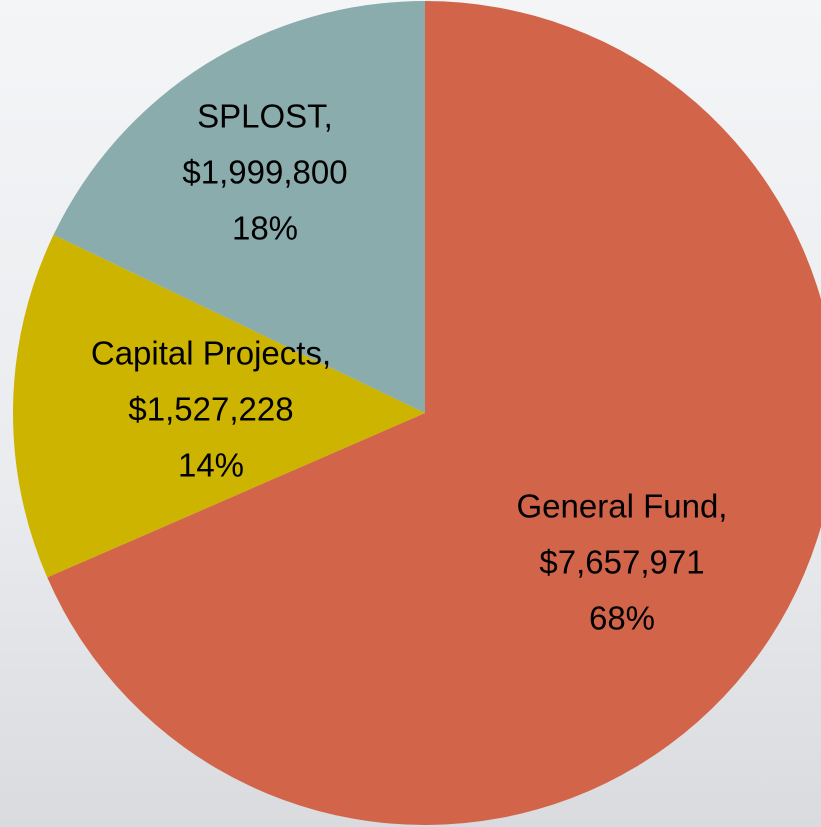 The image size is (821, 827). Describe the element at coordinates (622, 618) in the screenshot. I see `slice-percent: 68%` at that location.